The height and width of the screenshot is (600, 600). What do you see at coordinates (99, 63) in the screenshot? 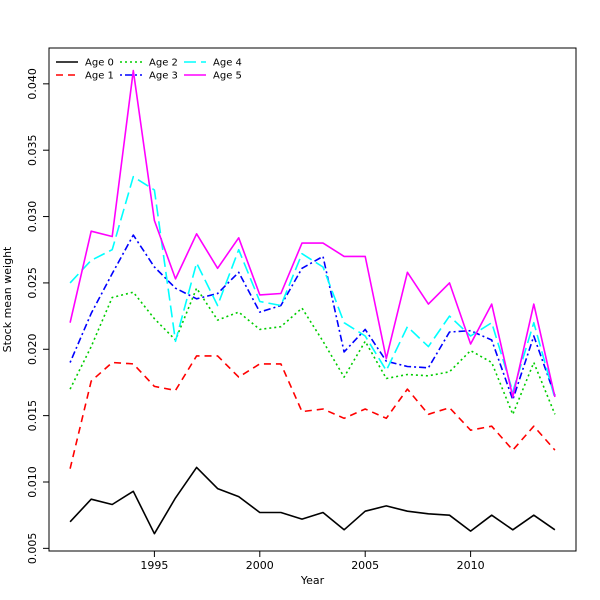
I see `legend-label: Age 0` at bounding box center [99, 63].